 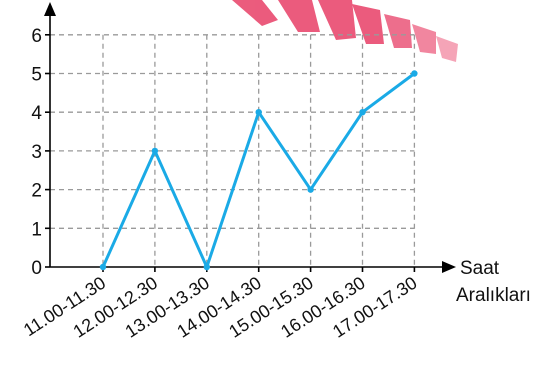 What do you see at coordinates (36, 191) in the screenshot?
I see `y-tick-label: 2` at bounding box center [36, 191].